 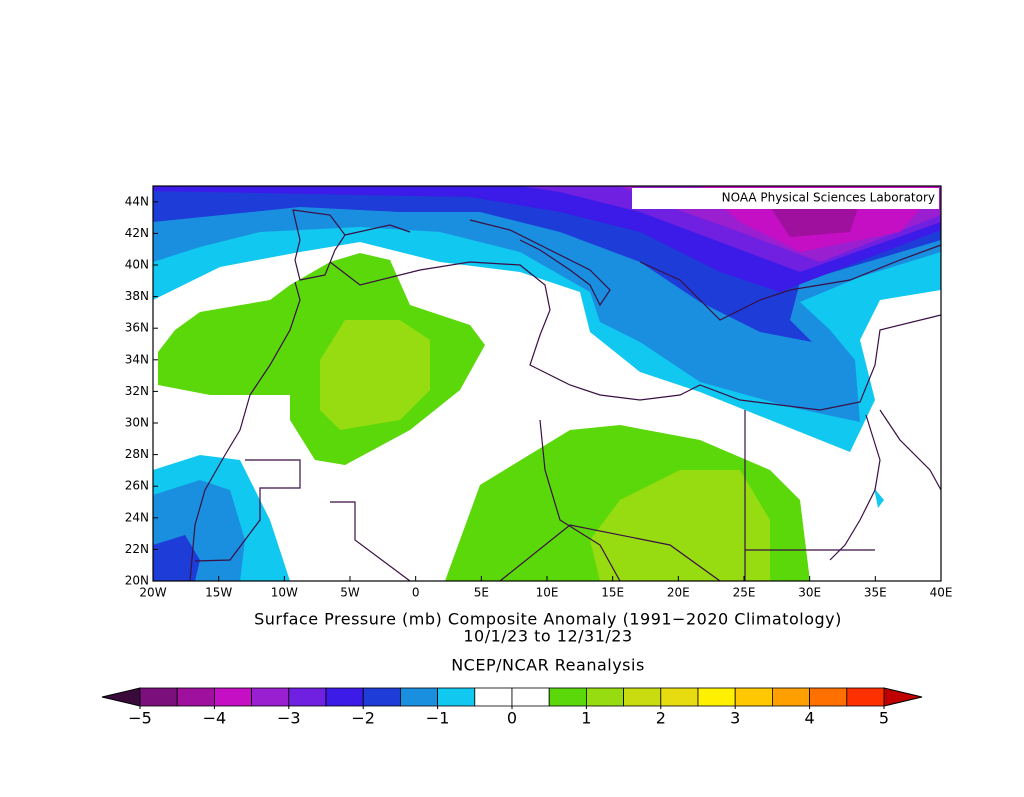 What do you see at coordinates (744, 593) in the screenshot?
I see `x-tick-label: 25E` at bounding box center [744, 593].